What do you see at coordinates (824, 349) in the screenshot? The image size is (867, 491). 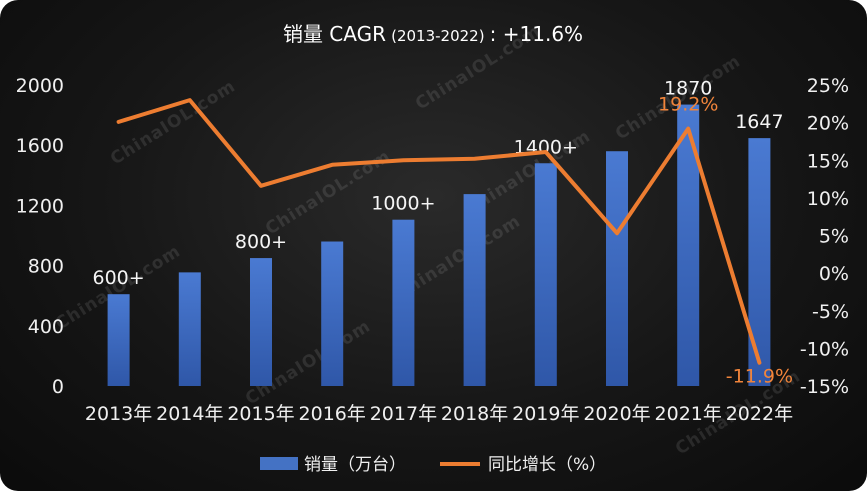 I see `right-tick-label: -10%` at bounding box center [824, 349].